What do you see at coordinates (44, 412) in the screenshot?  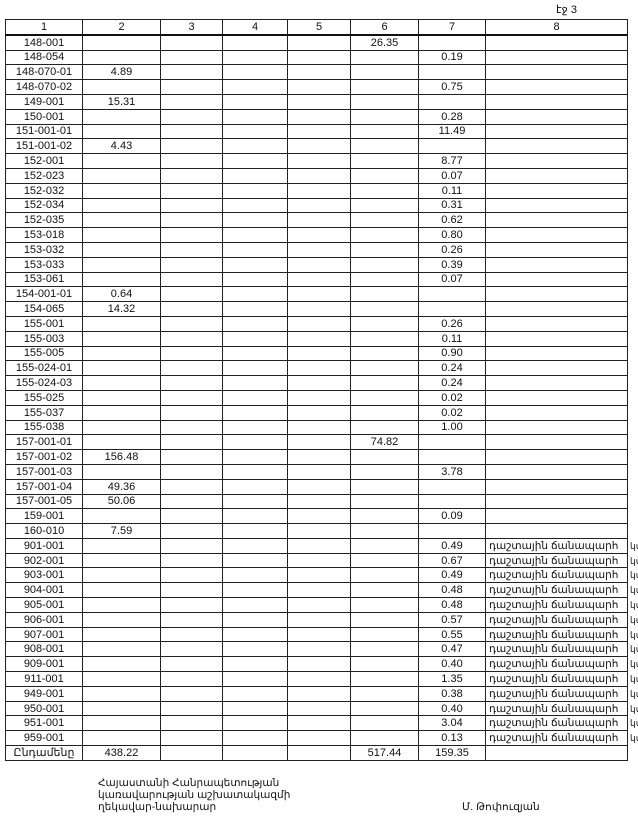 I see `cell-col-1: 155-037` at bounding box center [44, 412].